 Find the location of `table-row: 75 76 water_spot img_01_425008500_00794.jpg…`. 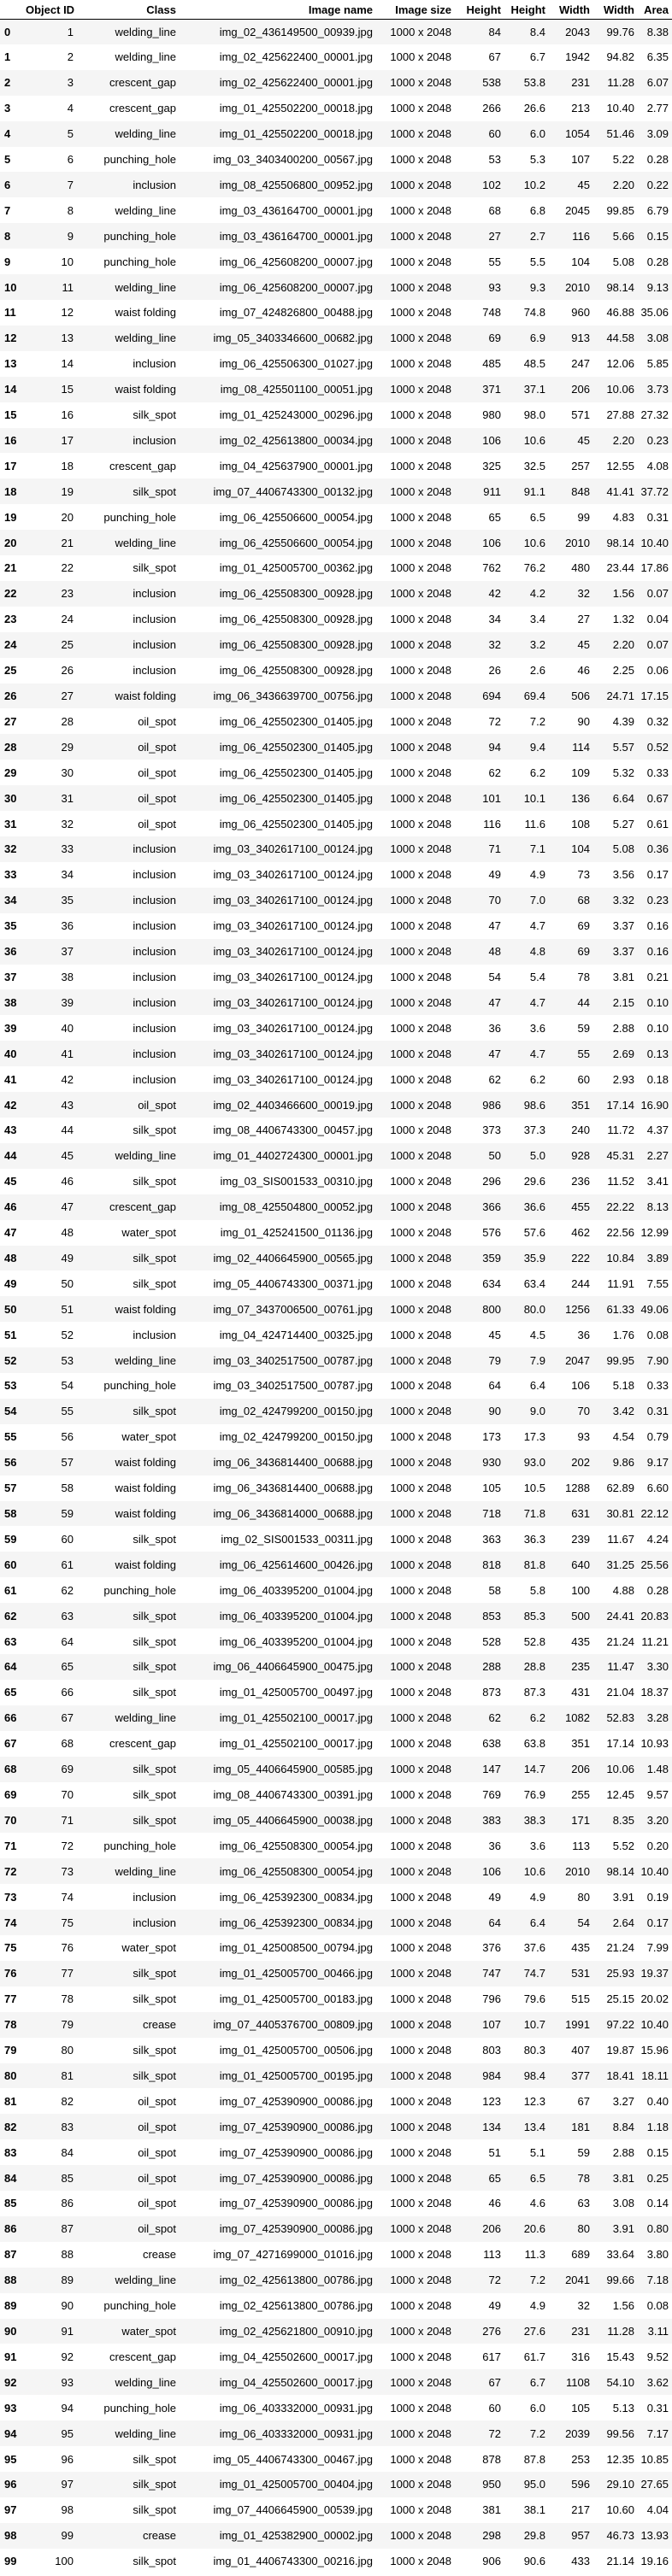

table-row: 75 76 water_spot img_01_425008500_00794.jpg… is located at coordinates (336, 1948).